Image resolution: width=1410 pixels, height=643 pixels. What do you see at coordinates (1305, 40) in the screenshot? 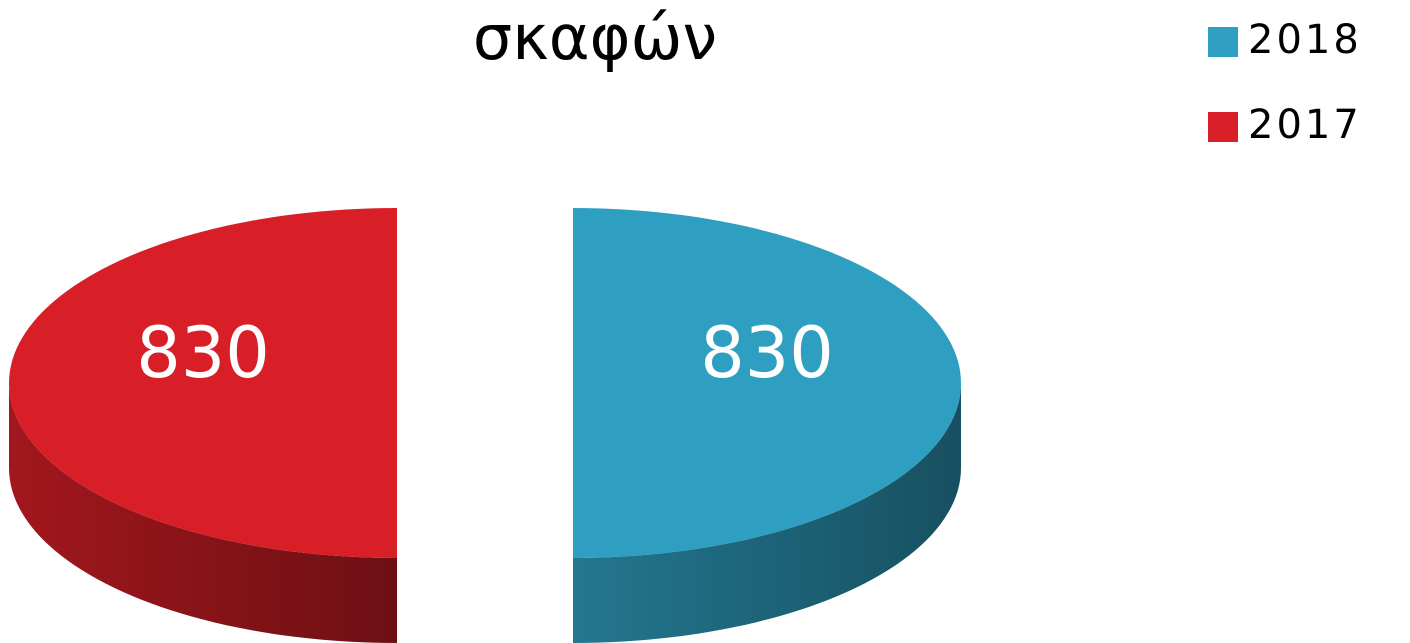
I see `legend-label: 2018` at bounding box center [1305, 40].